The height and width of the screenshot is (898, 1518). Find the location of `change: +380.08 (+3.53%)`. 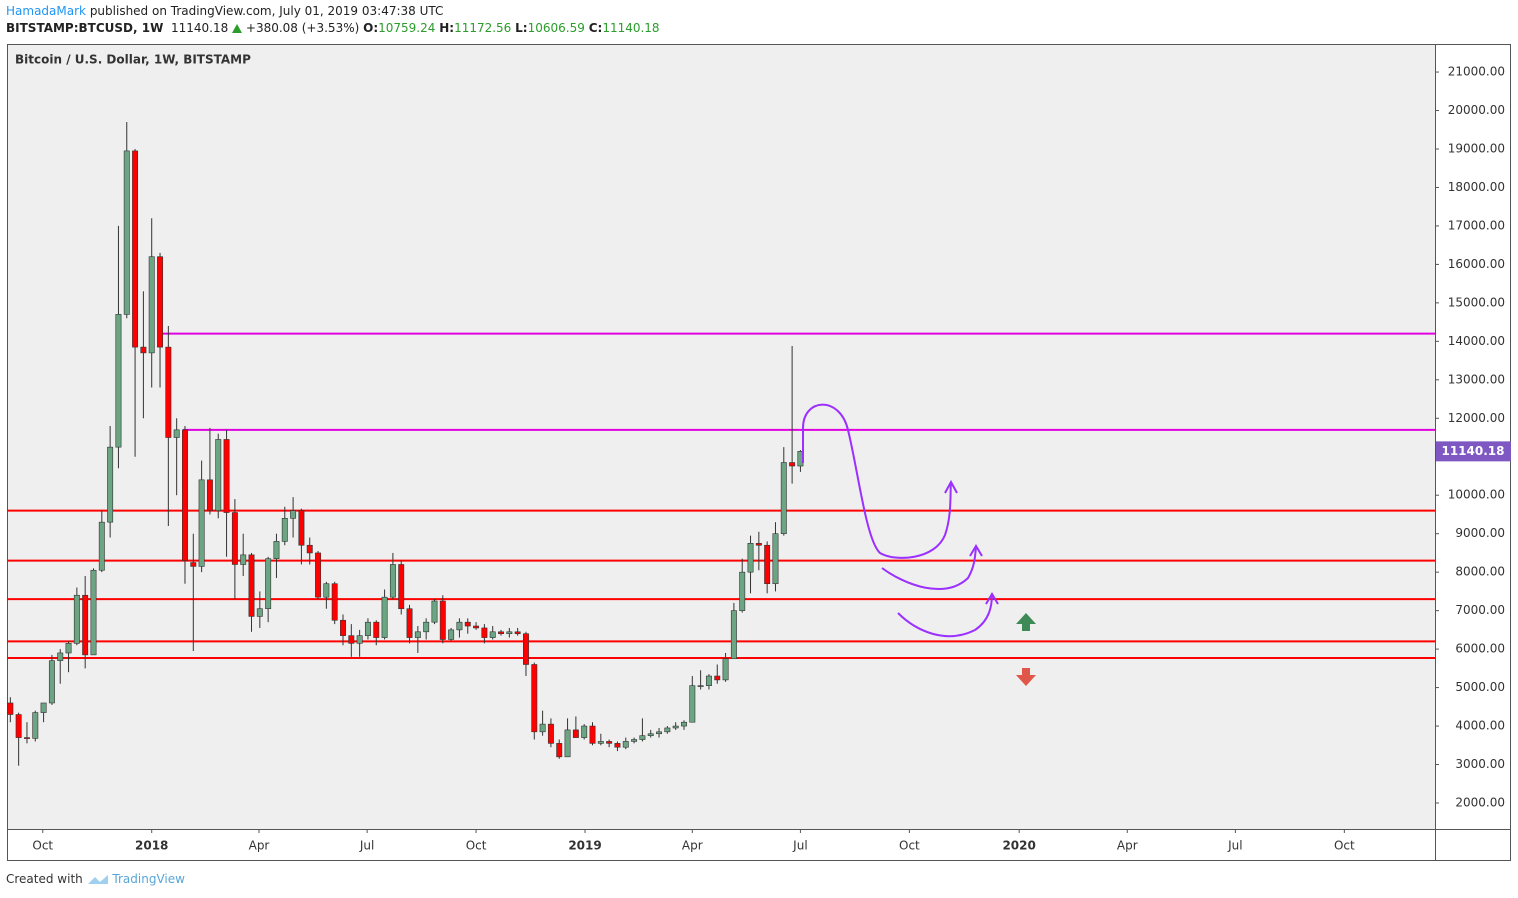

change: +380.08 (+3.53%) is located at coordinates (302, 28).